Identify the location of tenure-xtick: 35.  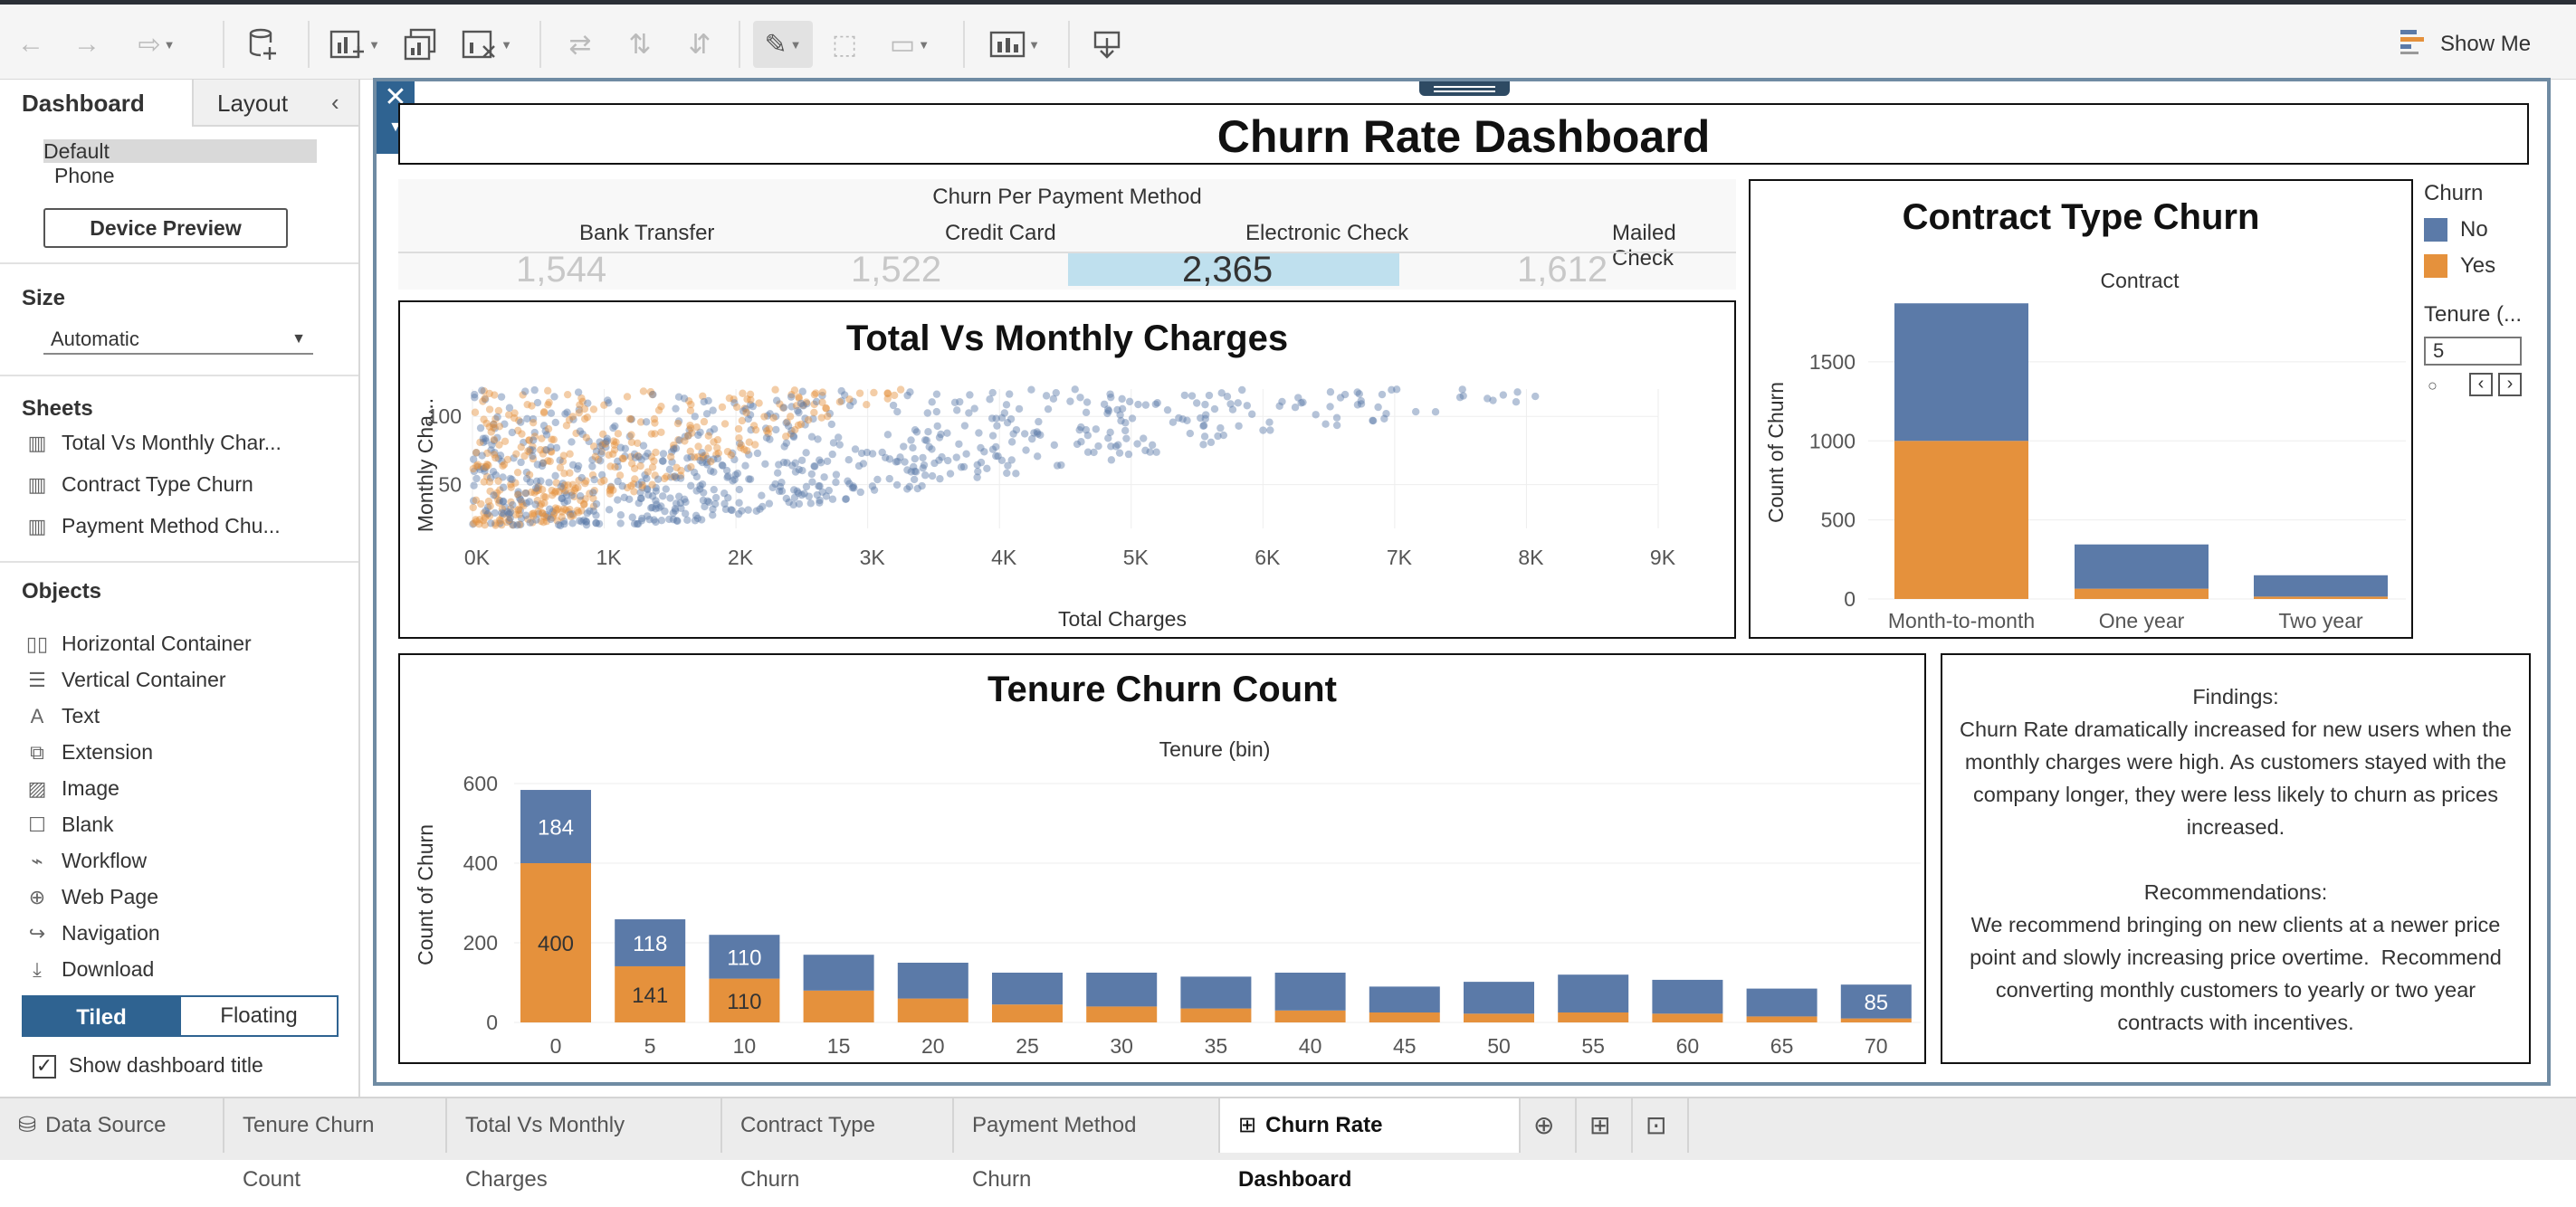
(1217, 1046).